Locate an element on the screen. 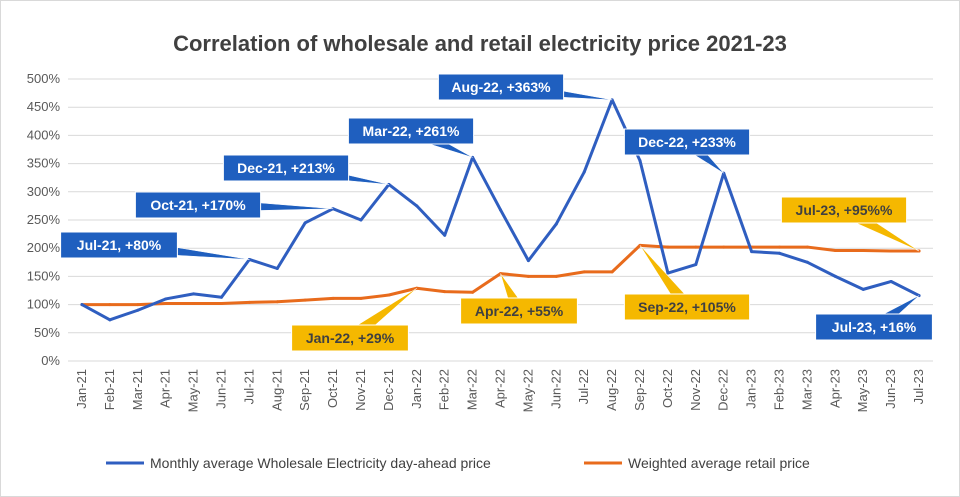  x-tick-label: May-21 is located at coordinates (193, 390).